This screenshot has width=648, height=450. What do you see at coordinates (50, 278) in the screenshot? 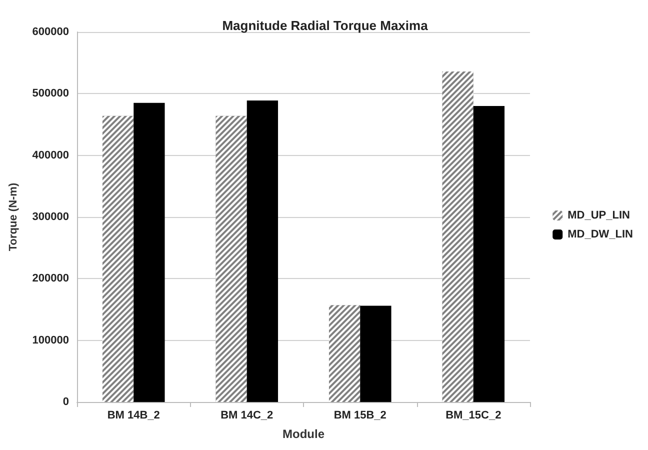
I see `y-tick-label: 200000` at bounding box center [50, 278].